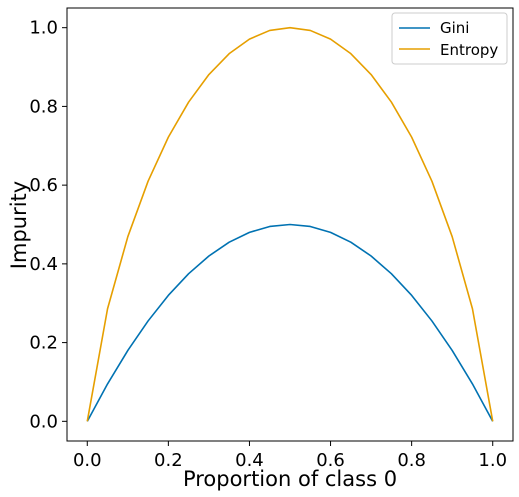 The height and width of the screenshot is (497, 519). Describe the element at coordinates (469, 50) in the screenshot. I see `legend-label-entropy: Entropy` at that location.